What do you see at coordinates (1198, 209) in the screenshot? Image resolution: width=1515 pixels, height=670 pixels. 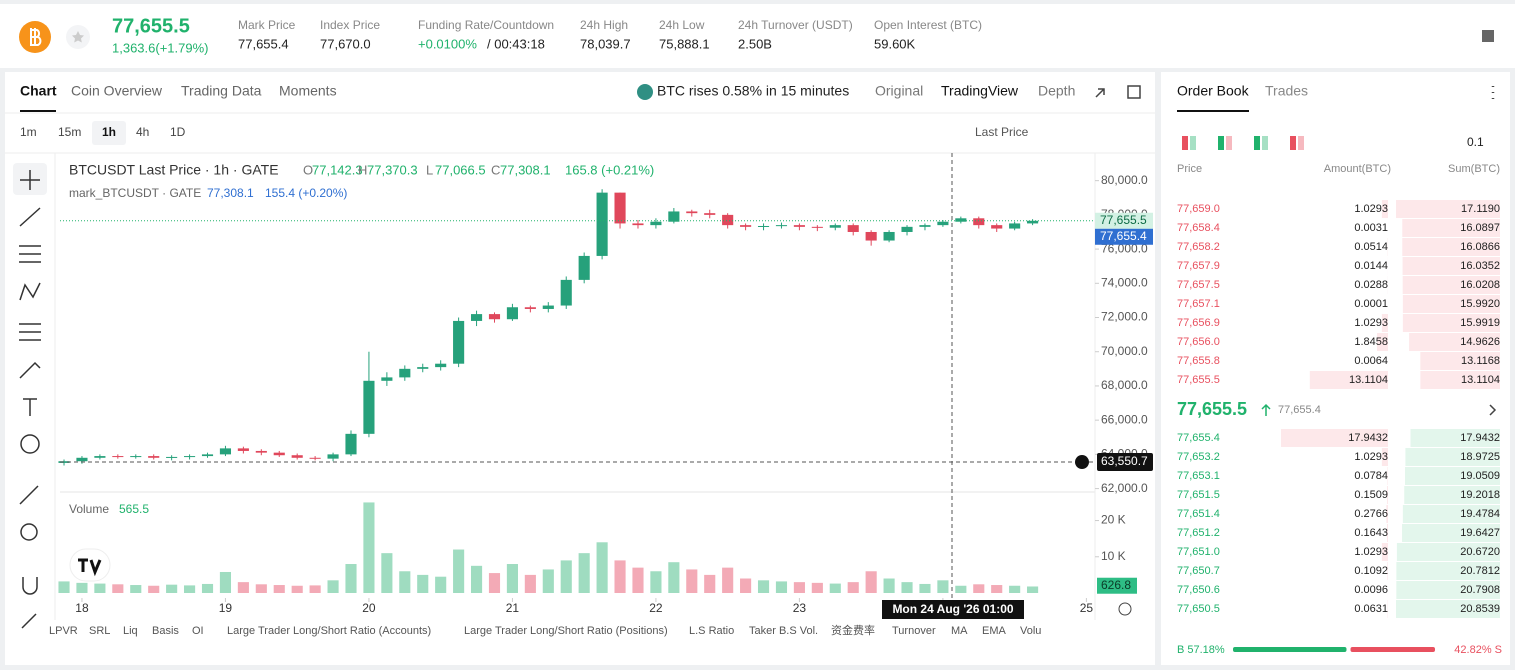 I see `ob-price: 77,659.0` at bounding box center [1198, 209].